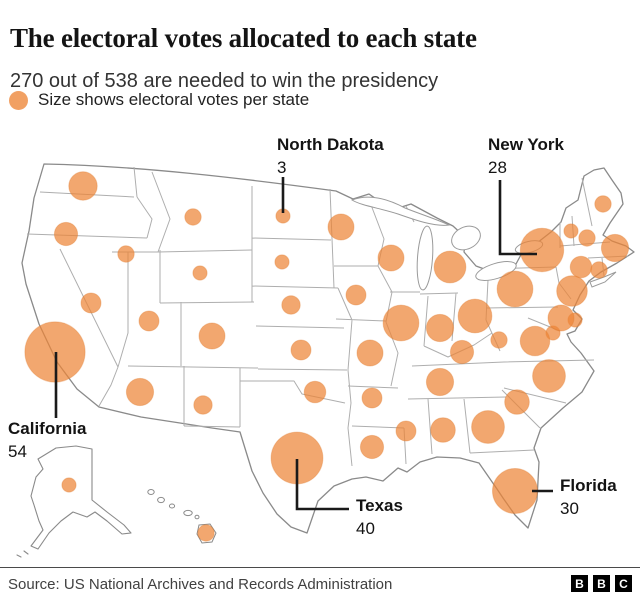  Describe the element at coordinates (488, 427) in the screenshot. I see `state-circle-ga: Georgia: 16` at that location.